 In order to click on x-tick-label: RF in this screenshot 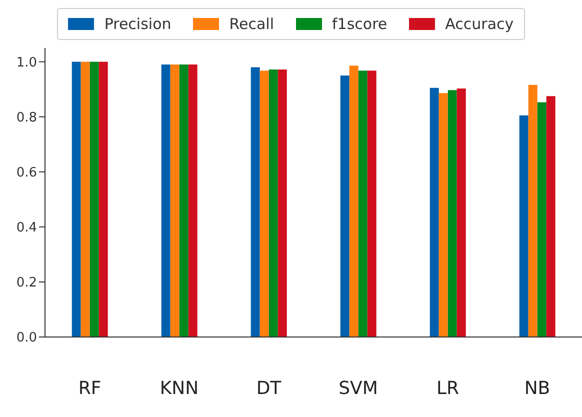, I will do `click(90, 388)`.